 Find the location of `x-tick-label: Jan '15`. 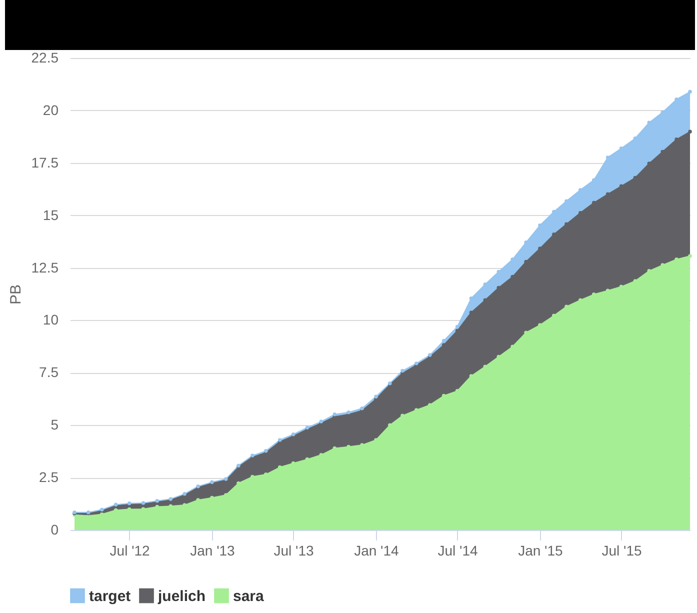

x-tick-label: Jan '15 is located at coordinates (541, 550).